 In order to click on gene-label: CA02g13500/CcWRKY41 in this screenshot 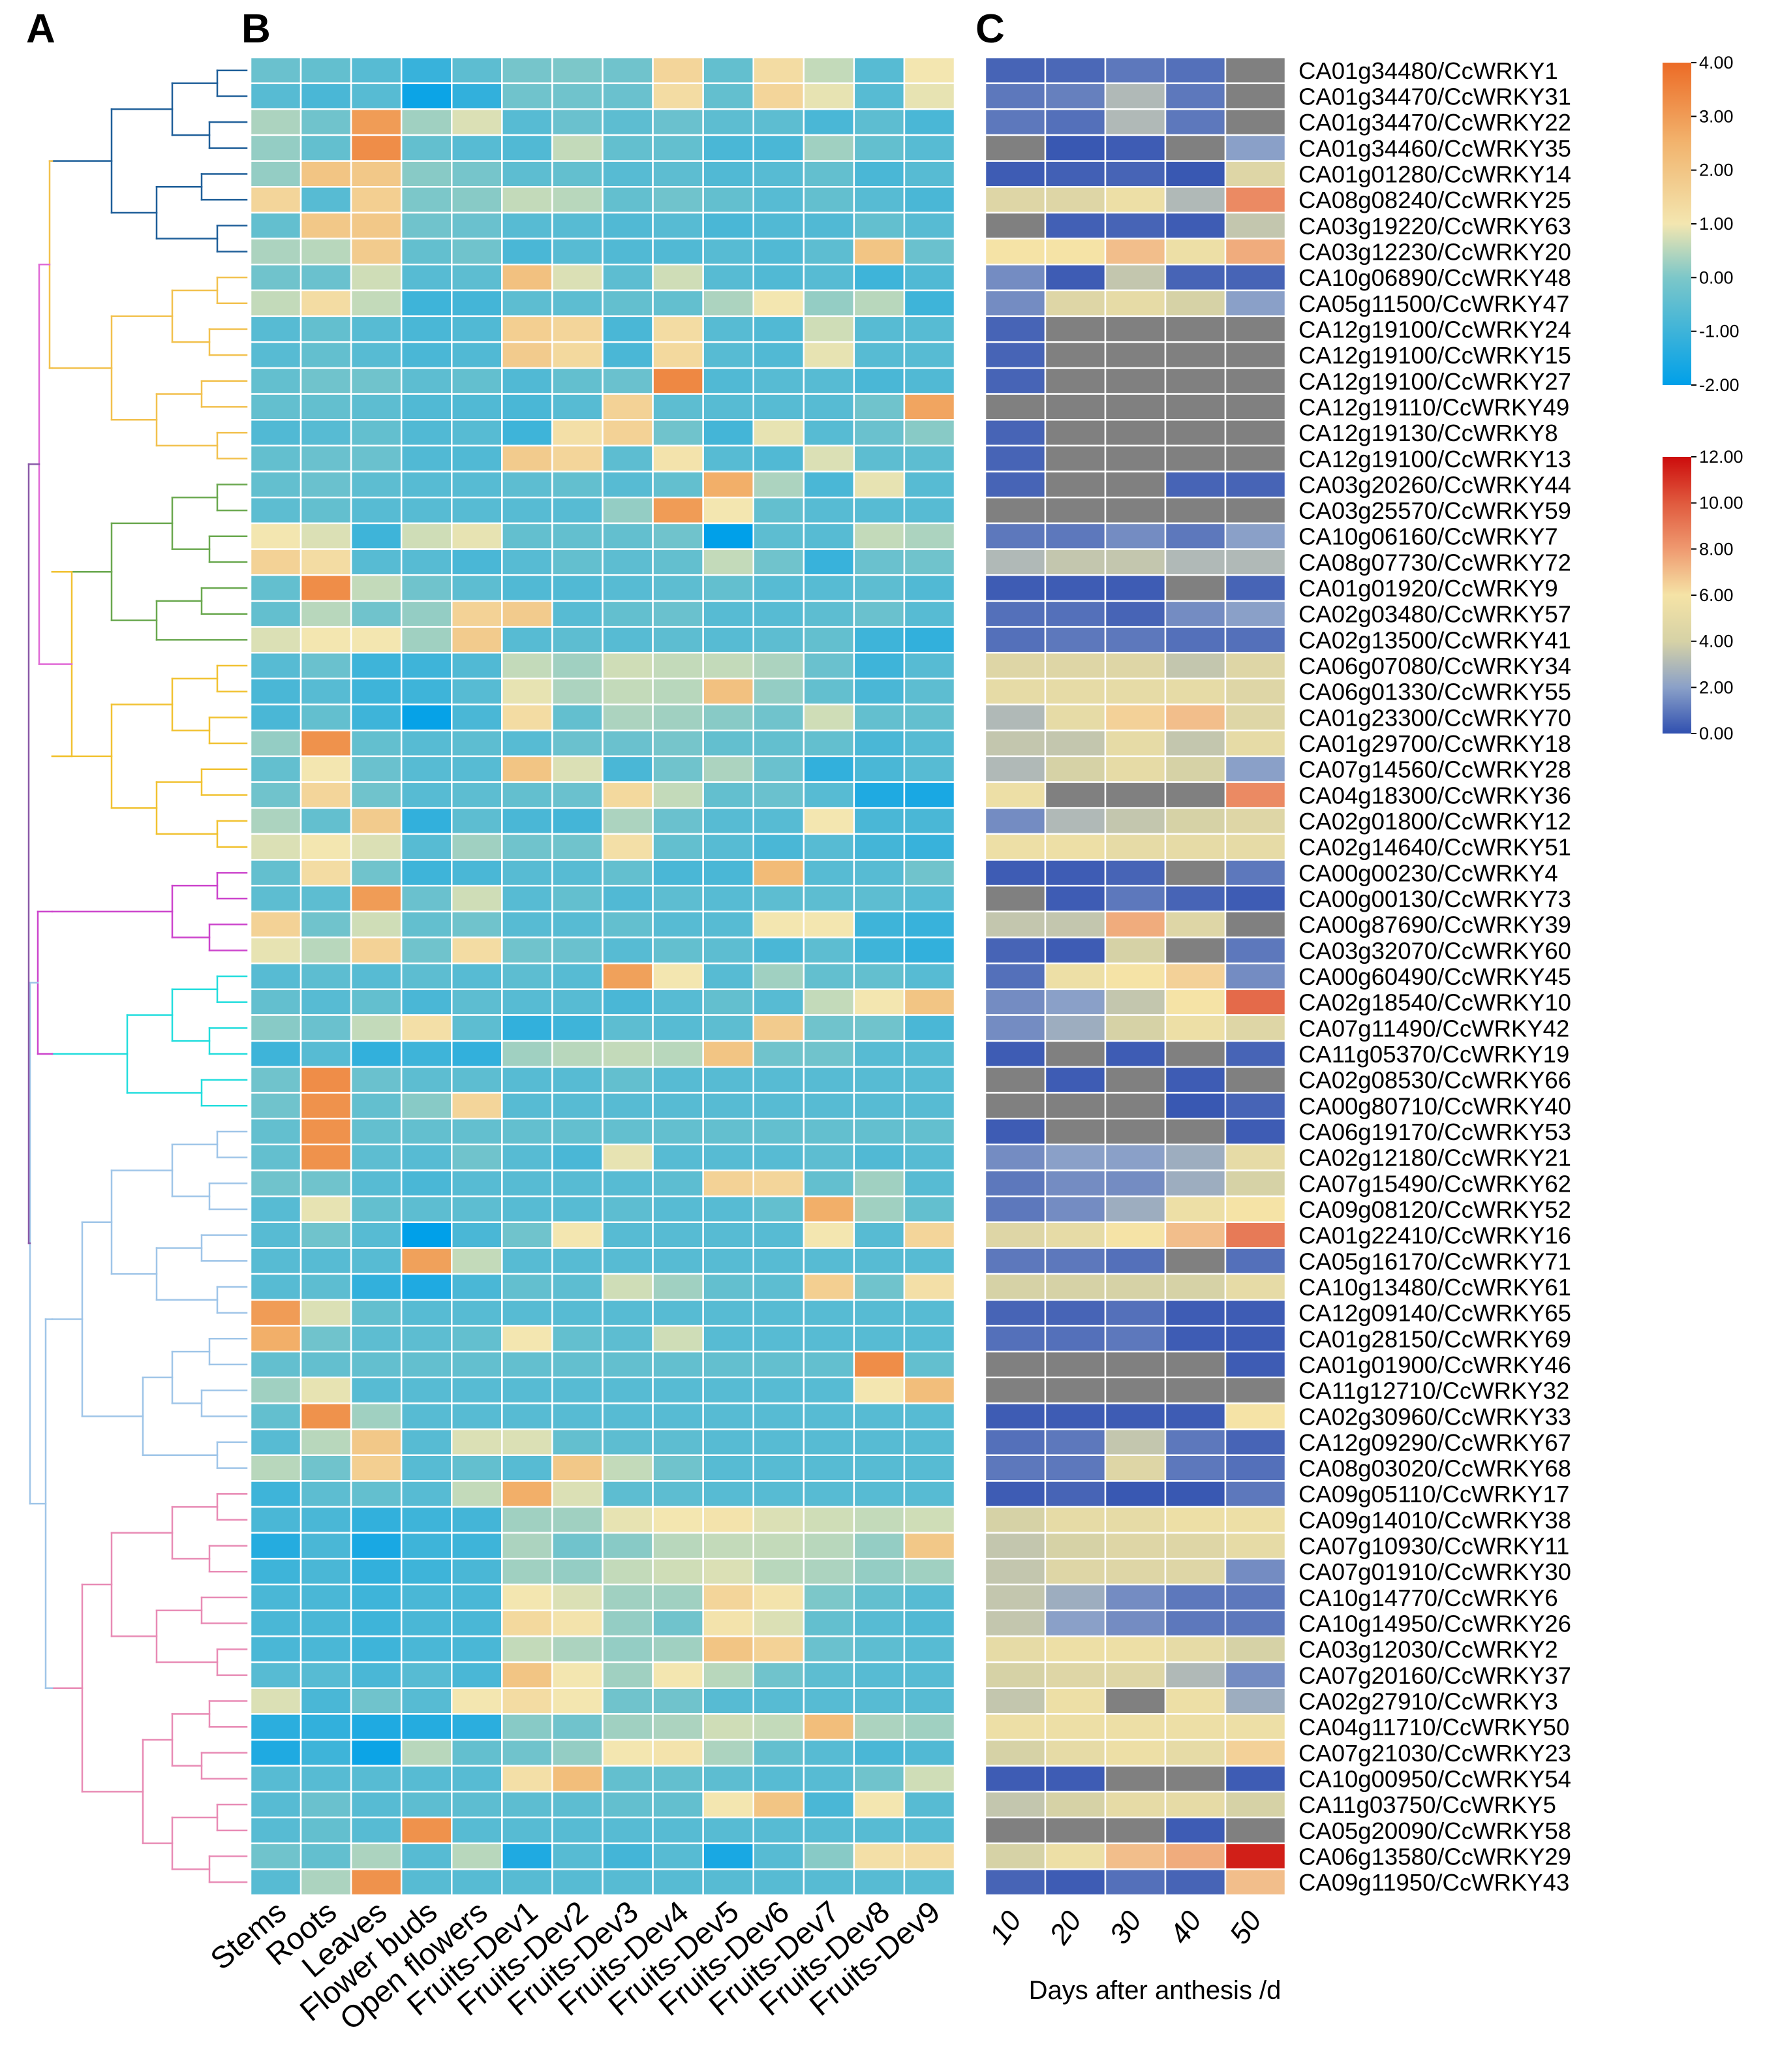, I will do `click(1434, 639)`.